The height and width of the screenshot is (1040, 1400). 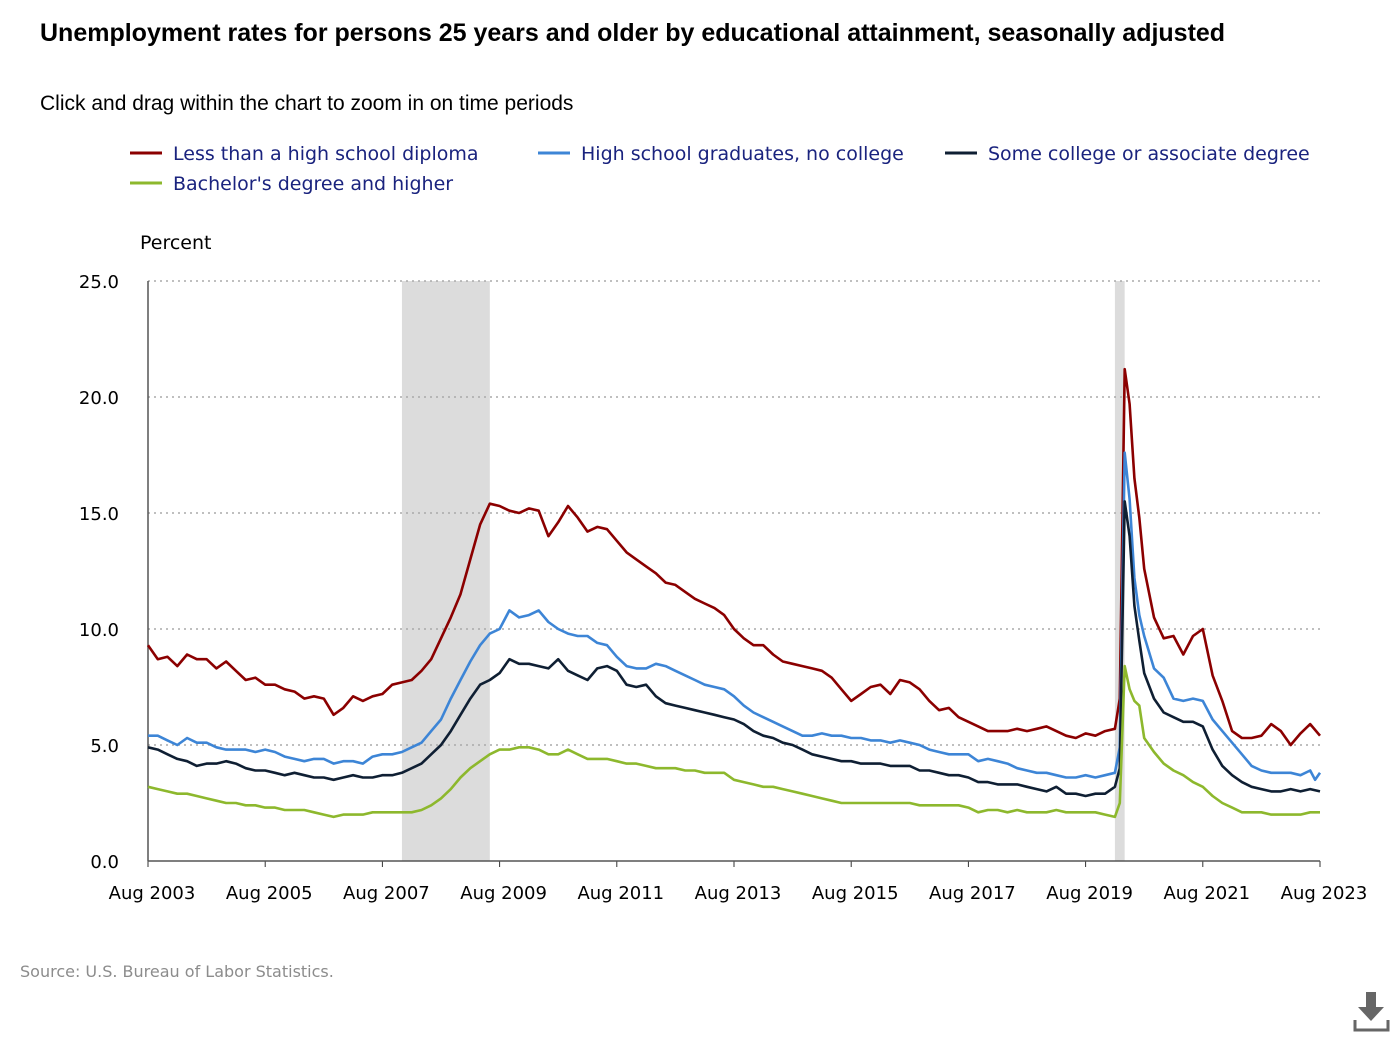 What do you see at coordinates (177, 971) in the screenshot?
I see `source-note: Source: U.S. Bureau of Labor Statistics.` at bounding box center [177, 971].